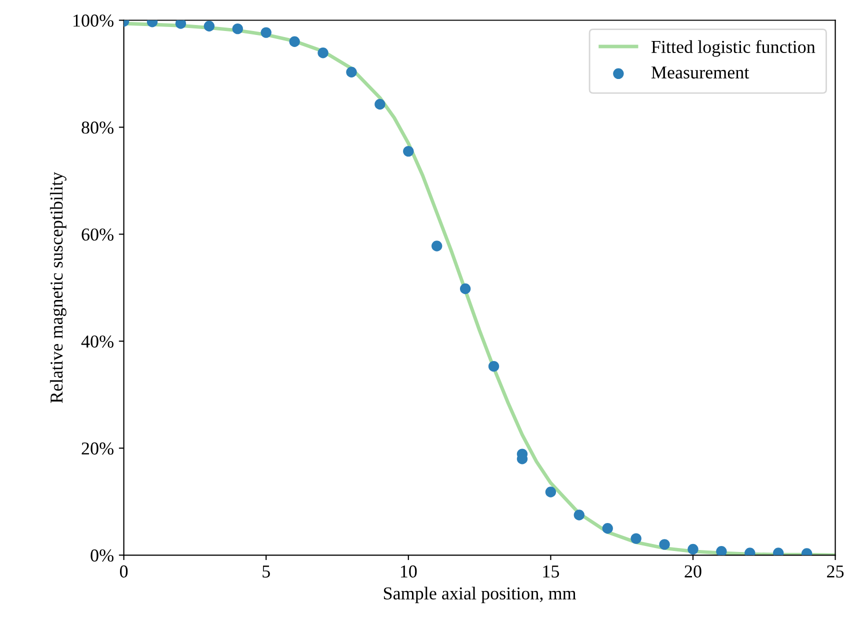 The image size is (848, 633). Describe the element at coordinates (266, 572) in the screenshot. I see `x-tick-label: 5` at that location.